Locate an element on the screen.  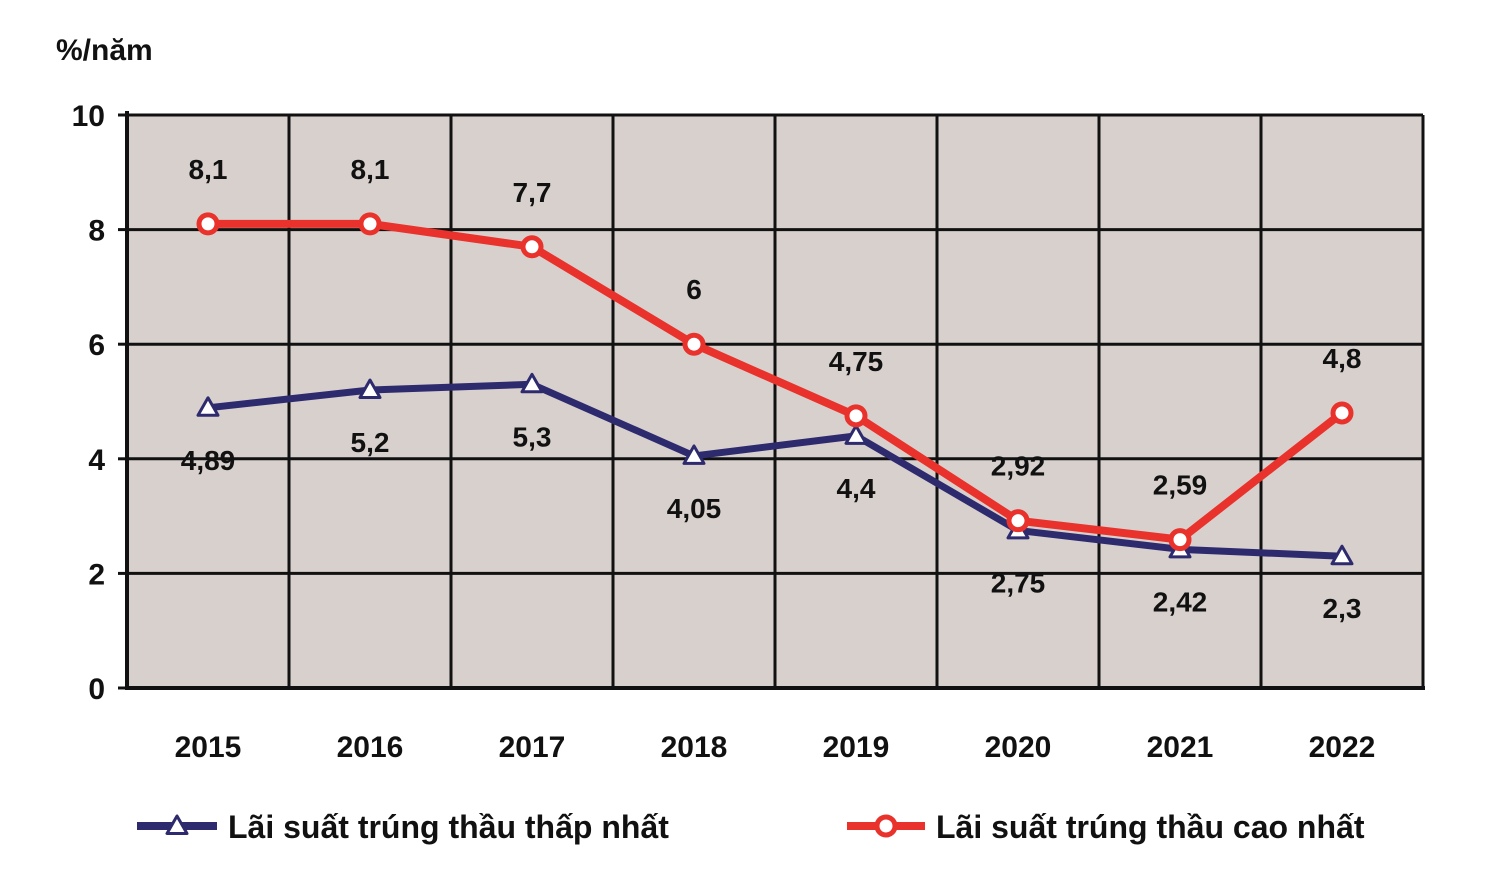
x-tick-label-2020: 2020 is located at coordinates (1018, 747).